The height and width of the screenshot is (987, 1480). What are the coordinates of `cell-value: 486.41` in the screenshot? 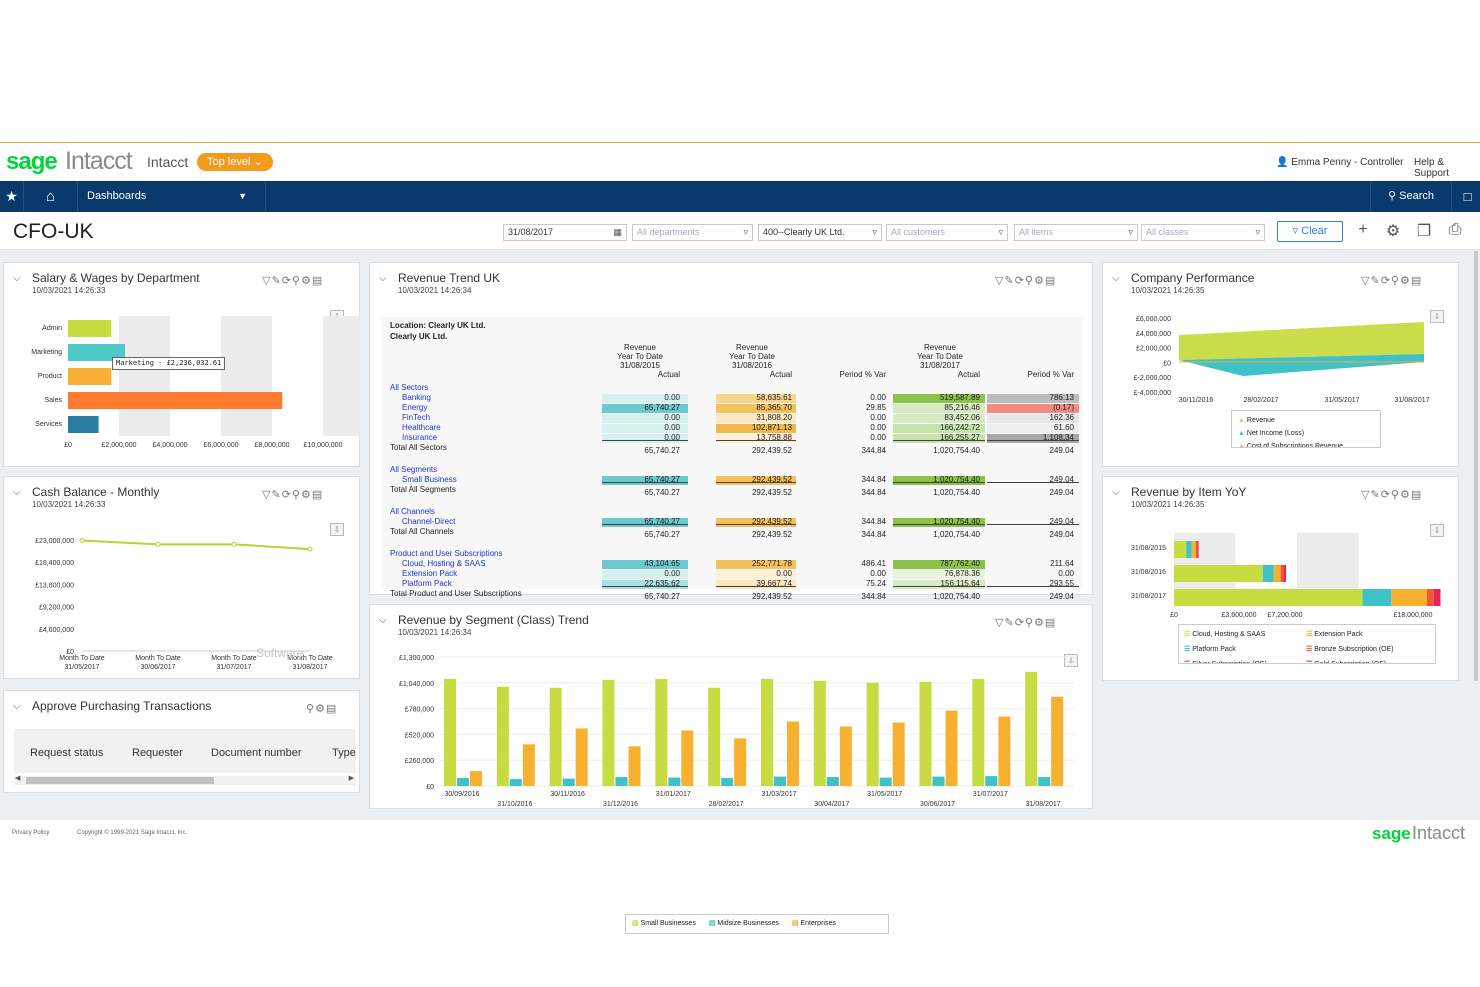 It's located at (873, 563).